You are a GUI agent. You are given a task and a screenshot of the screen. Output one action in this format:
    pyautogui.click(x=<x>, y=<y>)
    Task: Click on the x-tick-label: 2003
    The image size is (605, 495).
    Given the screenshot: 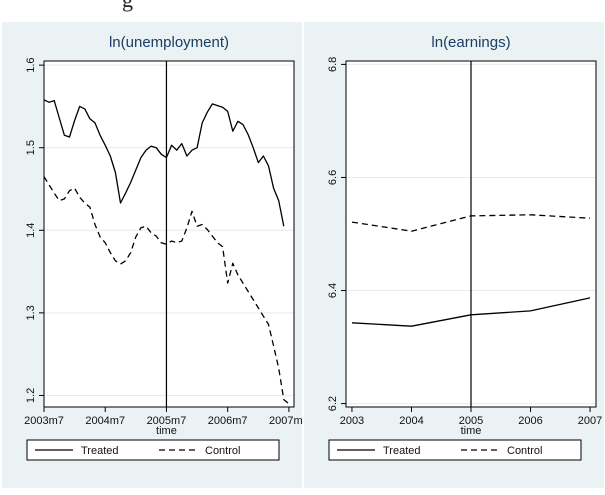 What is the action you would take?
    pyautogui.click(x=352, y=421)
    